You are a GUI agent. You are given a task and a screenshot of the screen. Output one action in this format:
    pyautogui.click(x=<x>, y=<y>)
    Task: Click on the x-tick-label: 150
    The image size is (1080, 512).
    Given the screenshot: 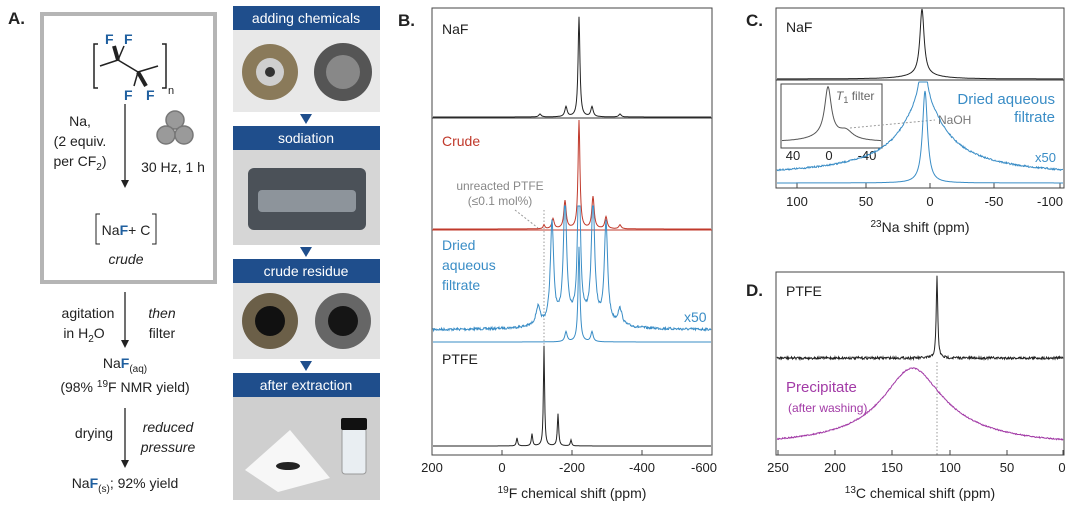 What is the action you would take?
    pyautogui.click(x=892, y=467)
    